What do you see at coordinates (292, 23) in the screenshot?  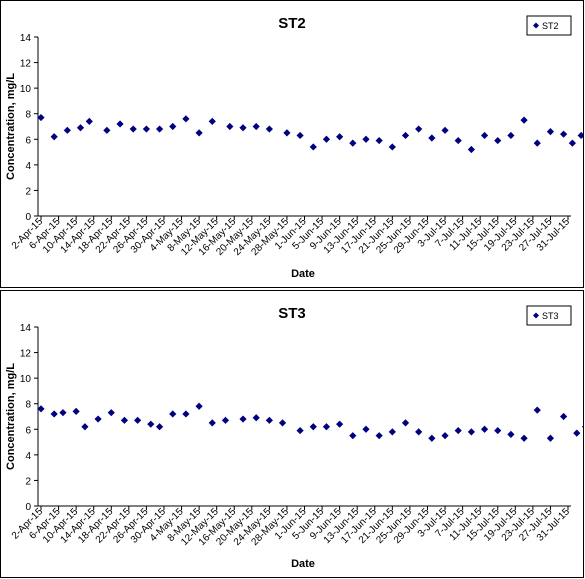 I see `chart-title: ST2` at bounding box center [292, 23].